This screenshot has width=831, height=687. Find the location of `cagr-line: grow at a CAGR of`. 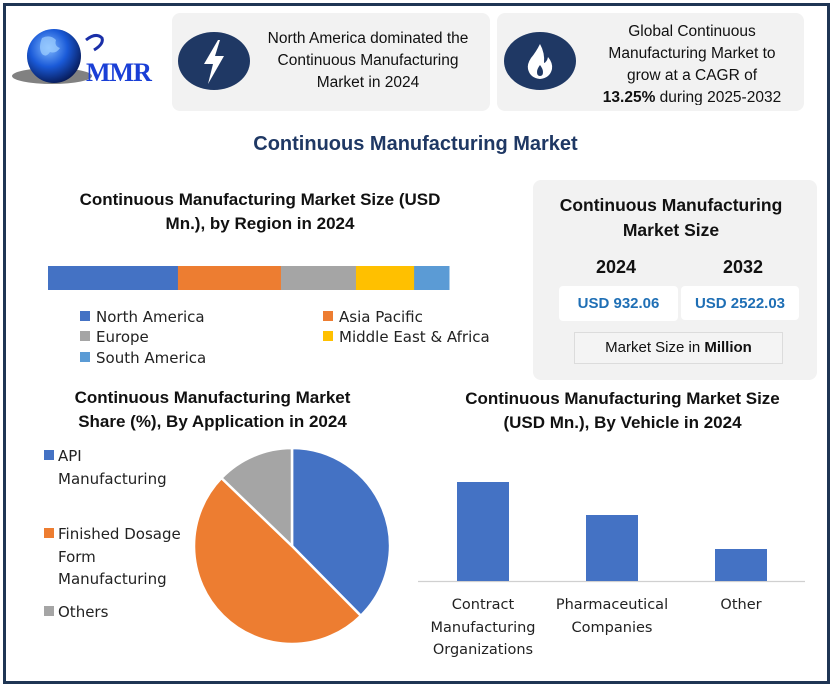

cagr-line: grow at a CAGR of is located at coordinates (692, 75).